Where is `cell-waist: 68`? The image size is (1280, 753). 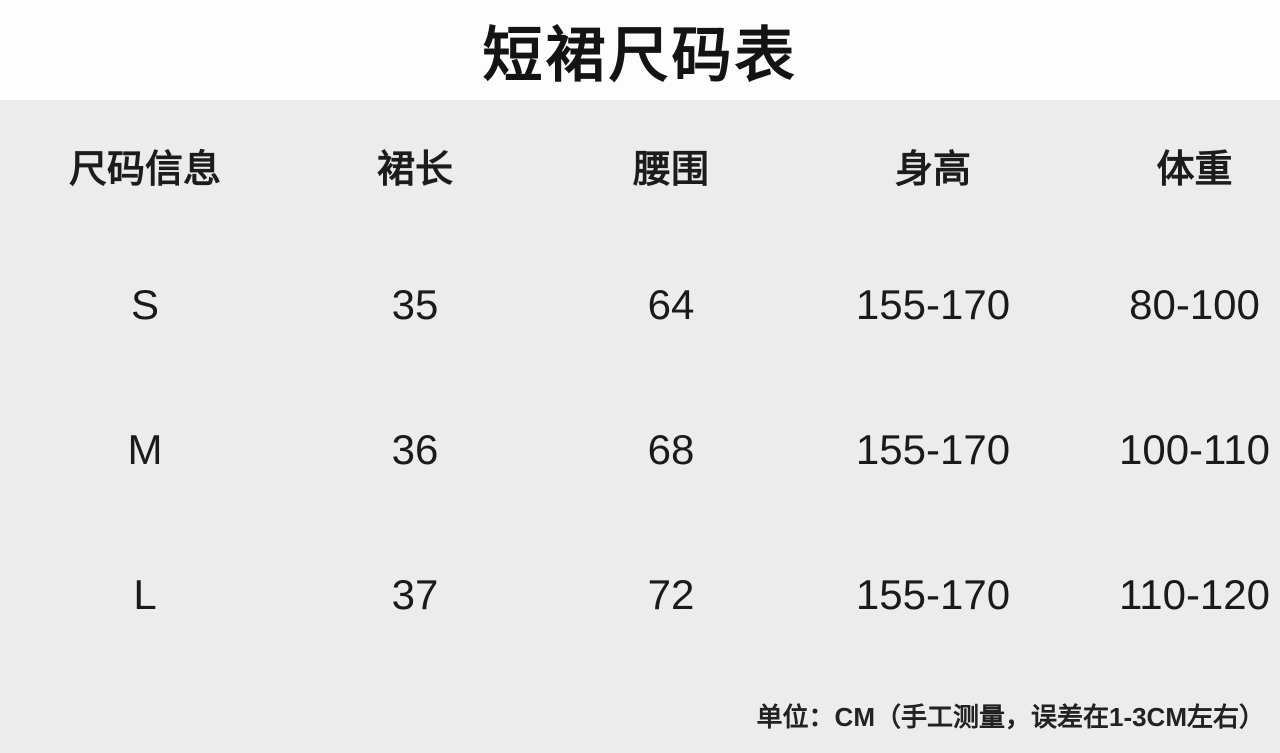 cell-waist: 68 is located at coordinates (671, 449).